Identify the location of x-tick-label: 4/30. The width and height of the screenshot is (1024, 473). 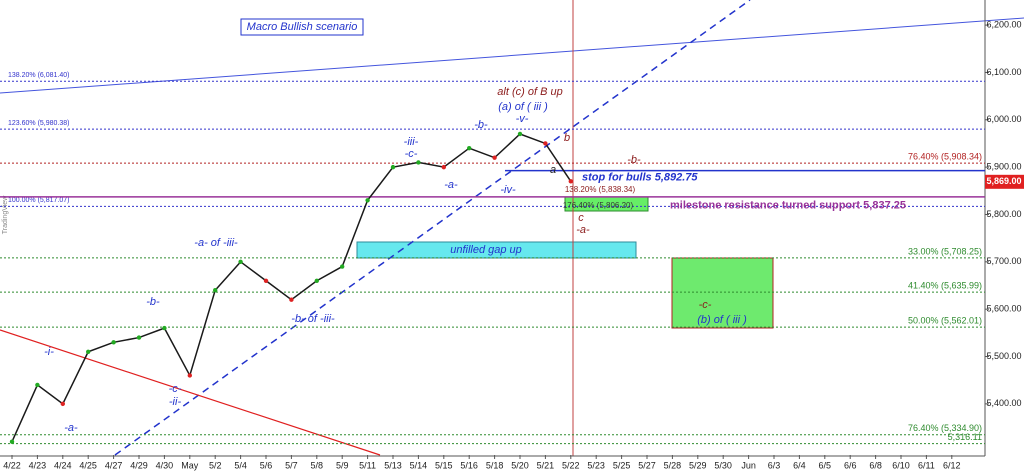
(165, 465).